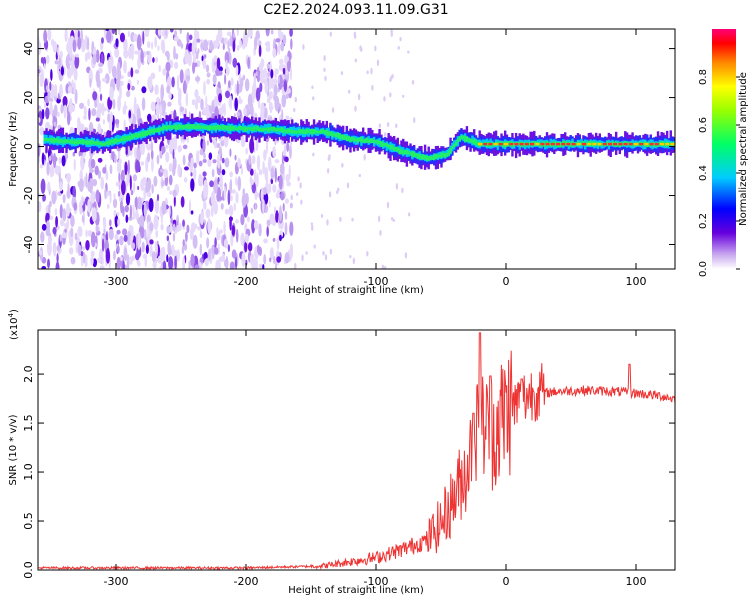 The width and height of the screenshot is (750, 600). What do you see at coordinates (246, 281) in the screenshot?
I see `top-x-tick-label: -200` at bounding box center [246, 281].